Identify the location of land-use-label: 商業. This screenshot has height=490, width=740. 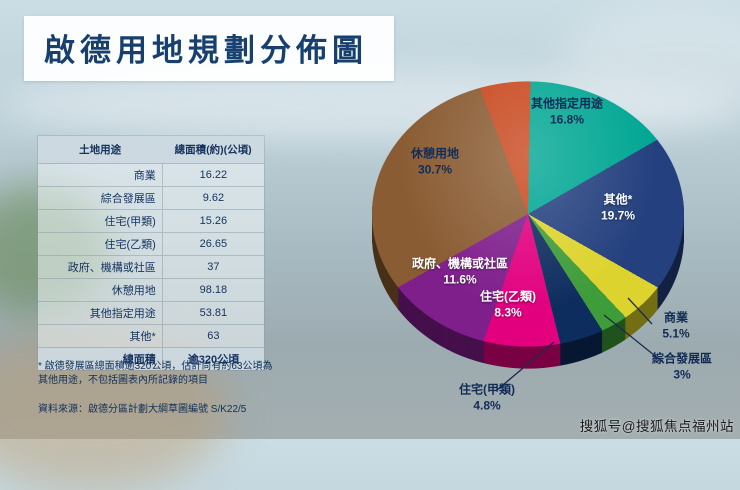
(100, 175).